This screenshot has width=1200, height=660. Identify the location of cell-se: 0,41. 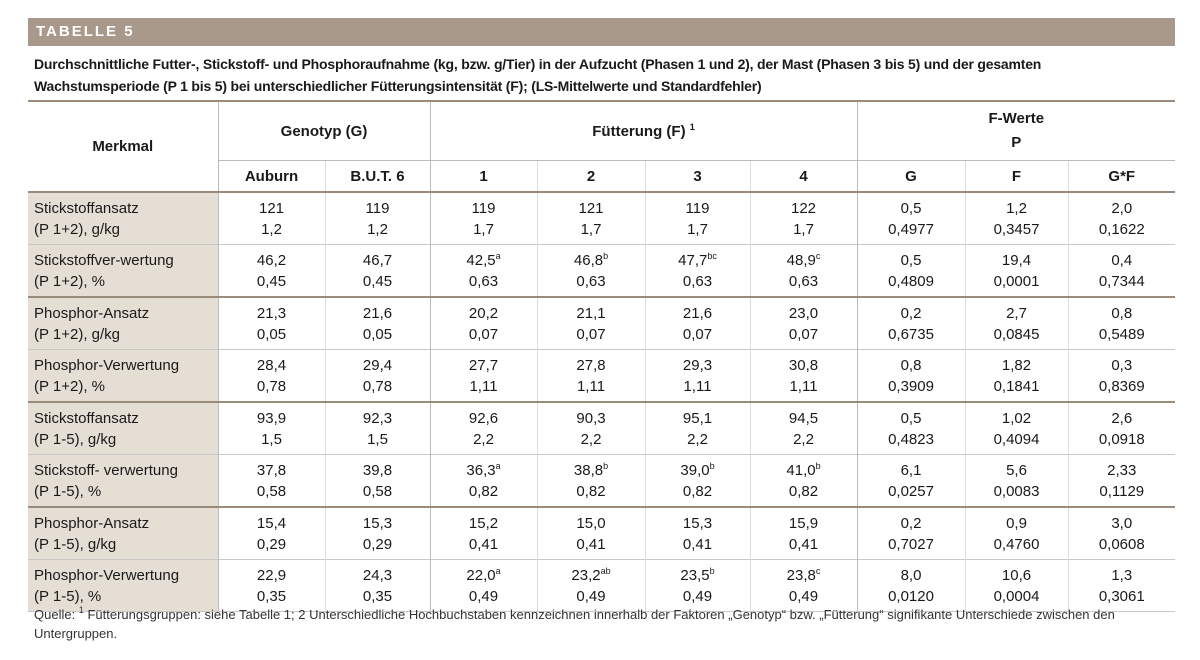
(483, 544).